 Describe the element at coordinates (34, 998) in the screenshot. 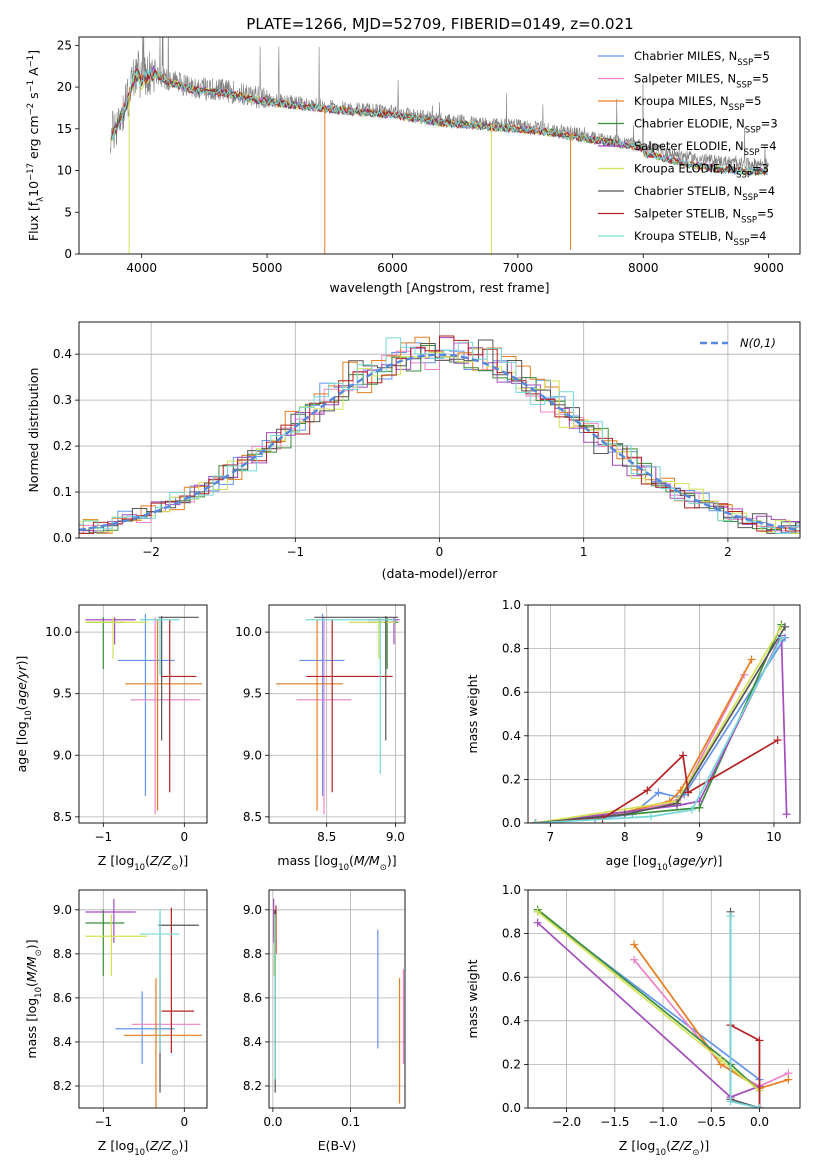

I see `y-axis-label: mass [log10(M/M⊙)]` at that location.